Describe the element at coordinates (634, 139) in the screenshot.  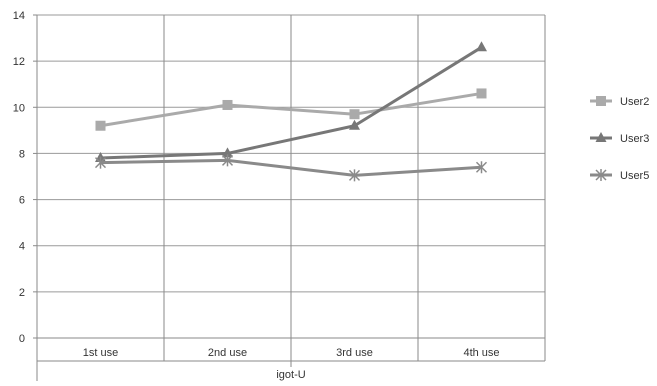
I see `legend-label: User3` at that location.